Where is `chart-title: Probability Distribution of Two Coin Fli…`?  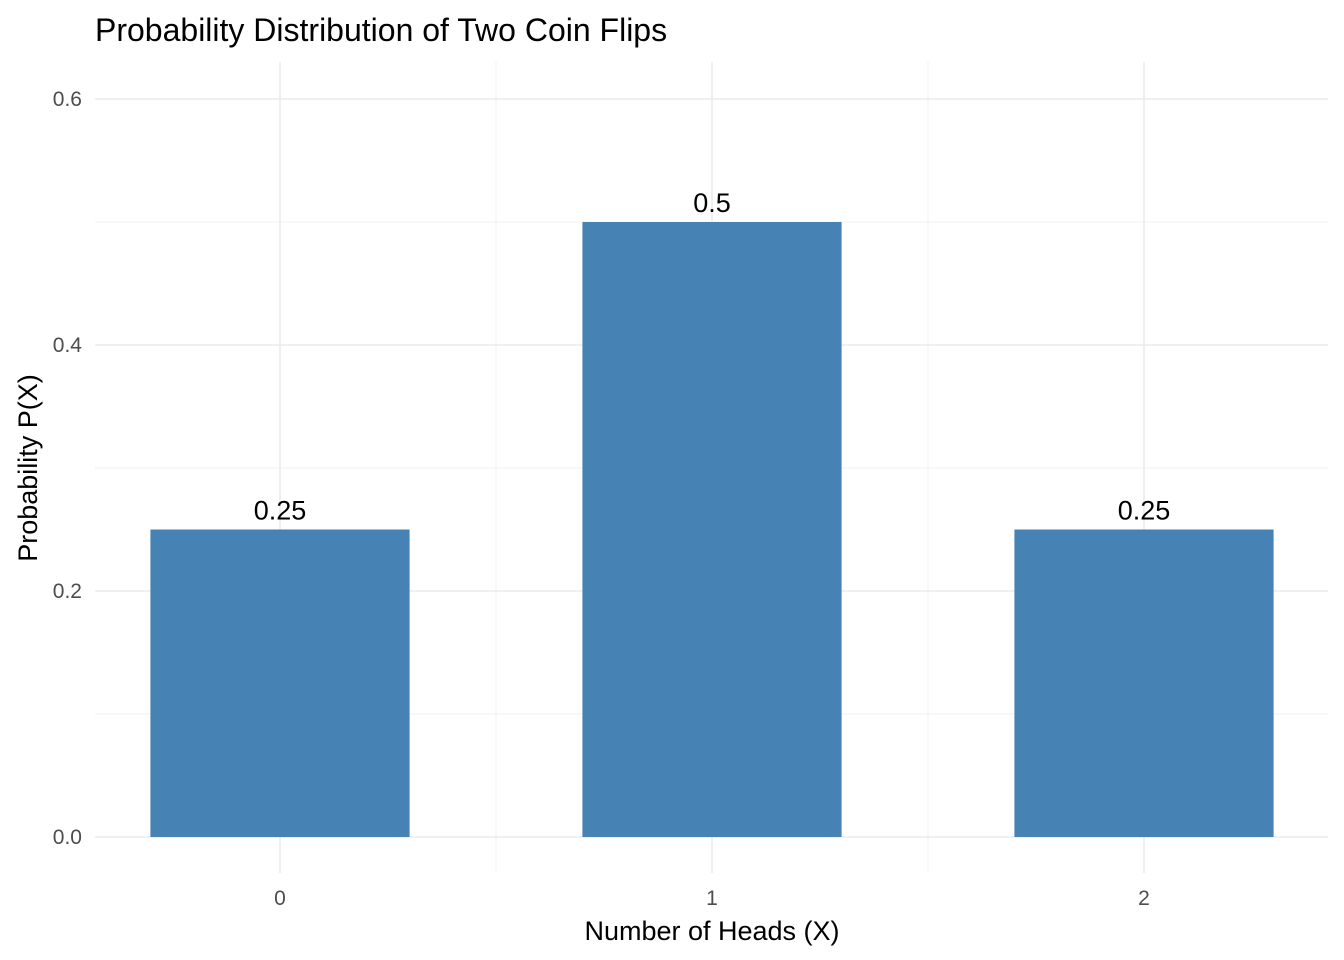
chart-title: Probability Distribution of Two Coin Fli… is located at coordinates (381, 30).